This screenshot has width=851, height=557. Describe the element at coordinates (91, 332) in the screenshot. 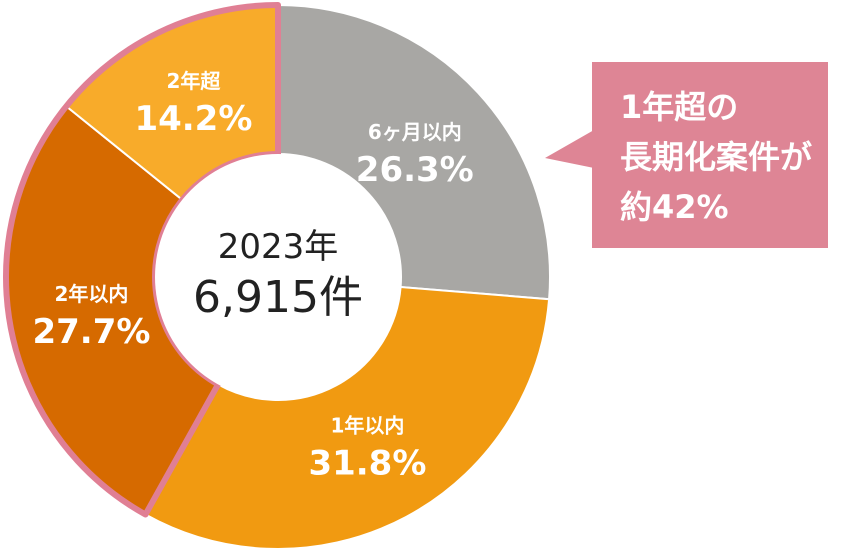

I see `slice-percent-label: 27.7%` at that location.